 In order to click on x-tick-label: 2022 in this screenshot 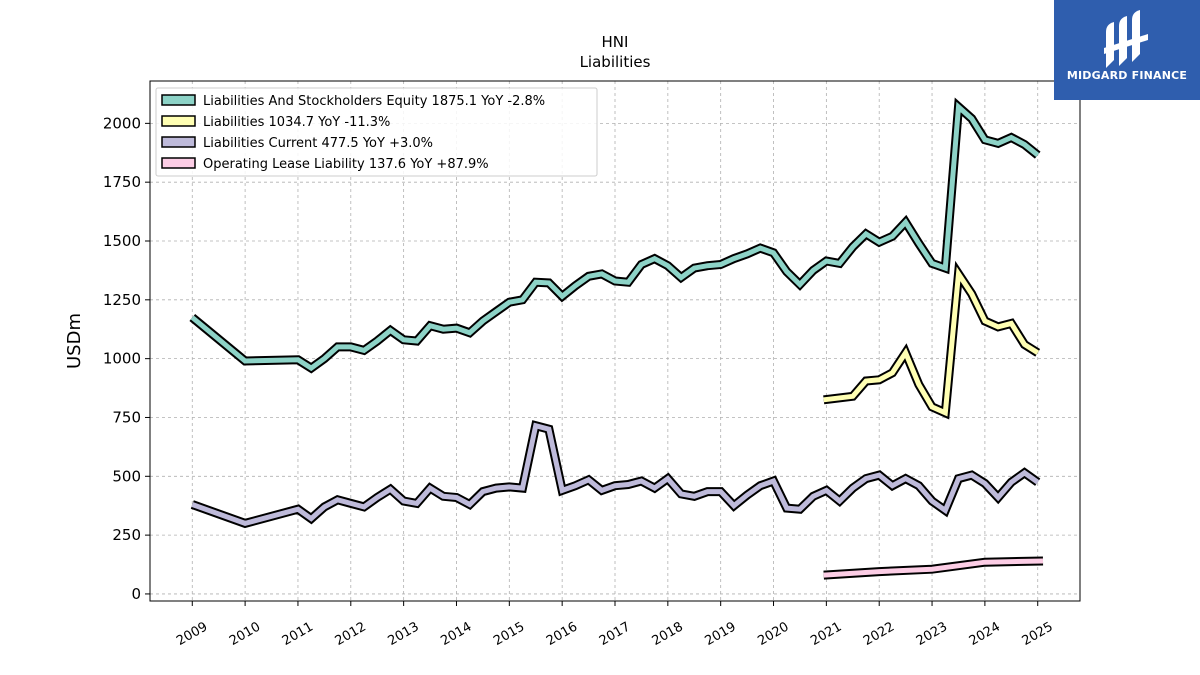, I will do `click(879, 634)`.